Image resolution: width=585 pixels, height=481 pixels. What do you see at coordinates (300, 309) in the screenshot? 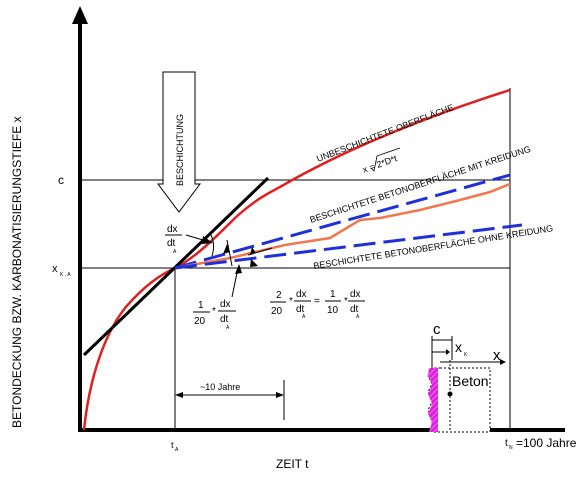
I see `dt-mid: dt` at bounding box center [300, 309].